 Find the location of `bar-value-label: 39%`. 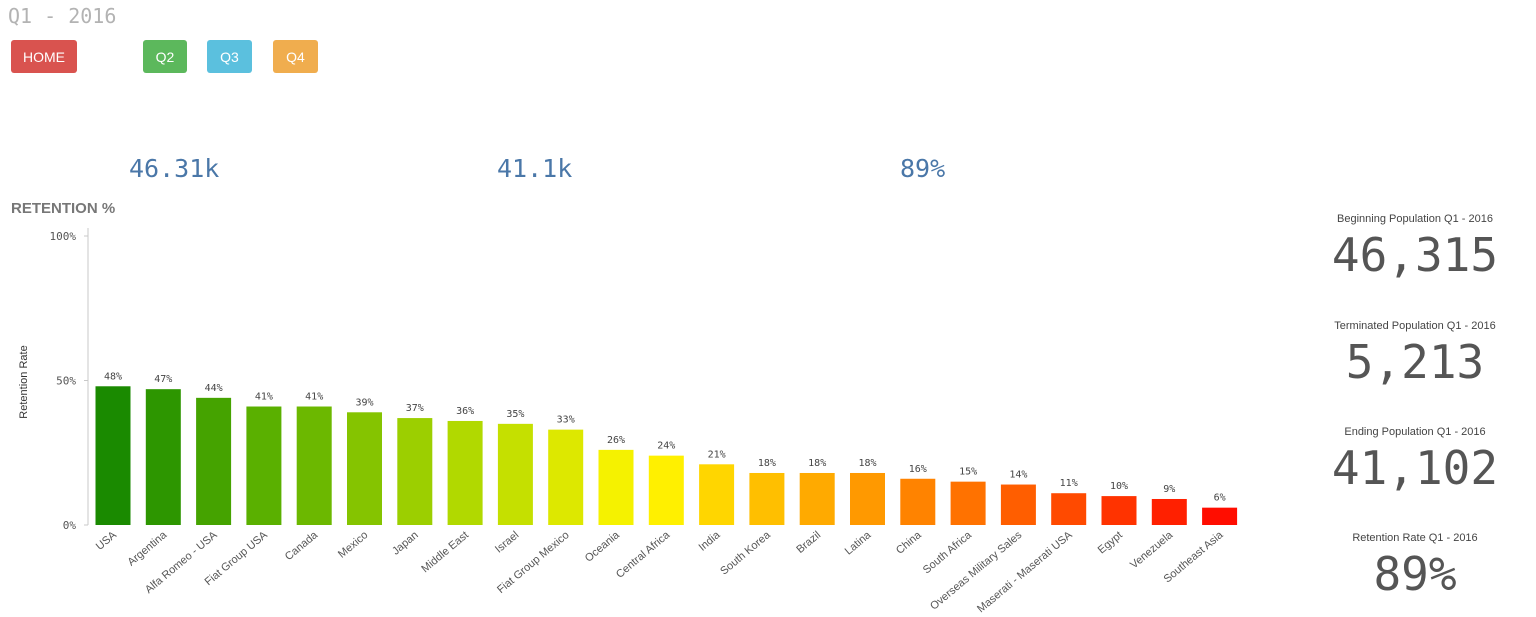

bar-value-label: 39% is located at coordinates (364, 402).